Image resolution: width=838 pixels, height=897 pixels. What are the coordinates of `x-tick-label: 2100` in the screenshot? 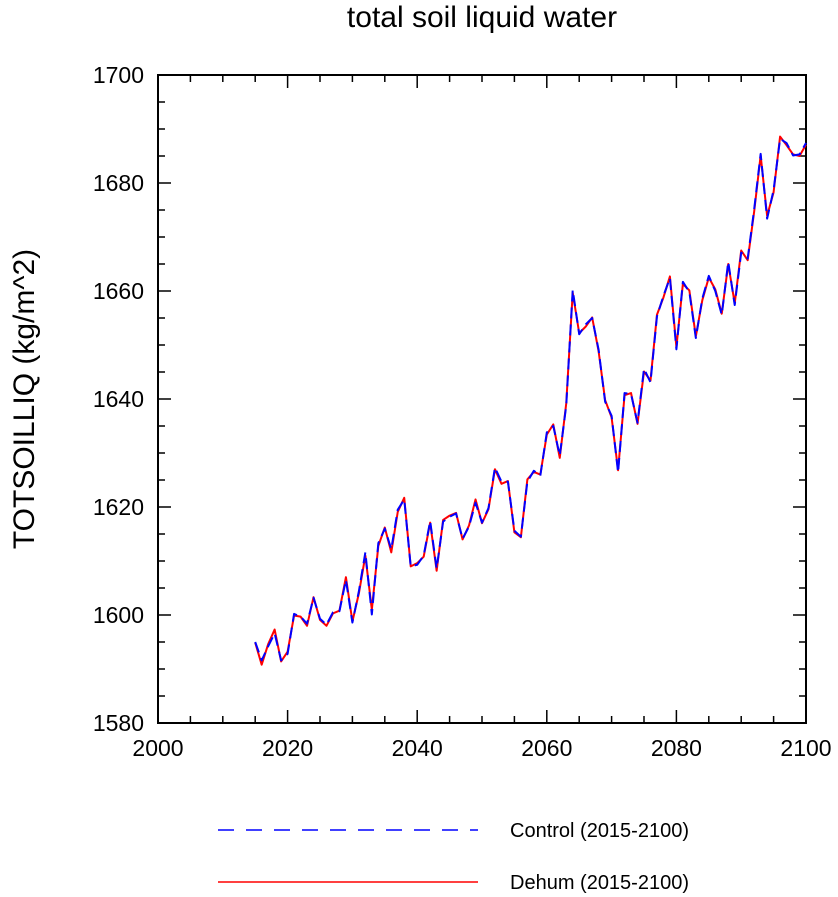 It's located at (805, 748).